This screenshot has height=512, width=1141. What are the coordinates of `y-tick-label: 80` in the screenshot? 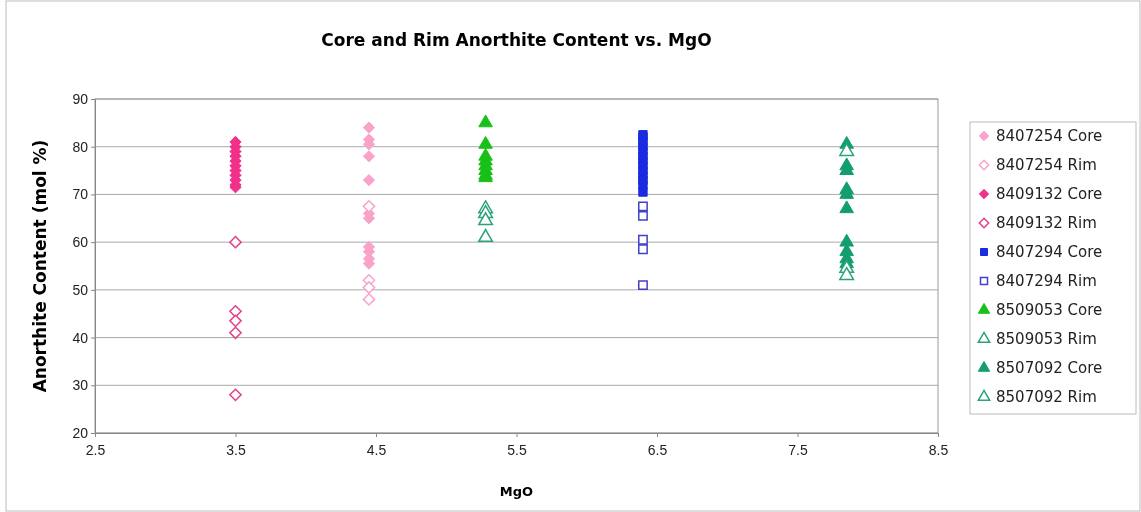 It's located at (80, 146).